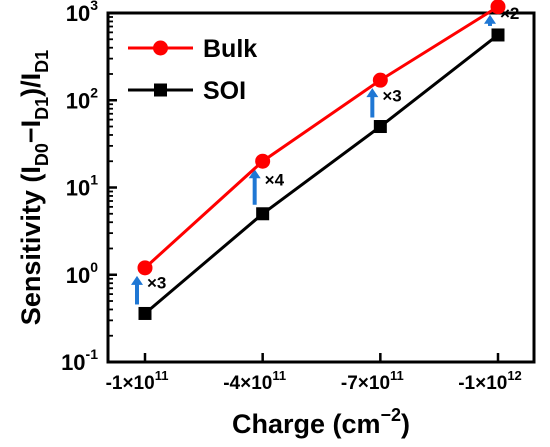 The image size is (550, 447). What do you see at coordinates (137, 381) in the screenshot?
I see `x-tick-label: -1×10¹¹` at bounding box center [137, 381].